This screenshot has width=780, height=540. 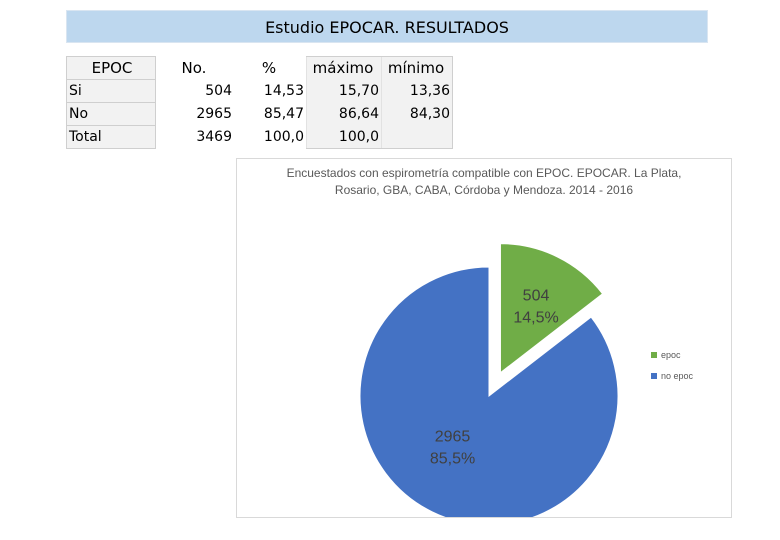 What do you see at coordinates (111, 137) in the screenshot?
I see `row-label: Total` at bounding box center [111, 137].